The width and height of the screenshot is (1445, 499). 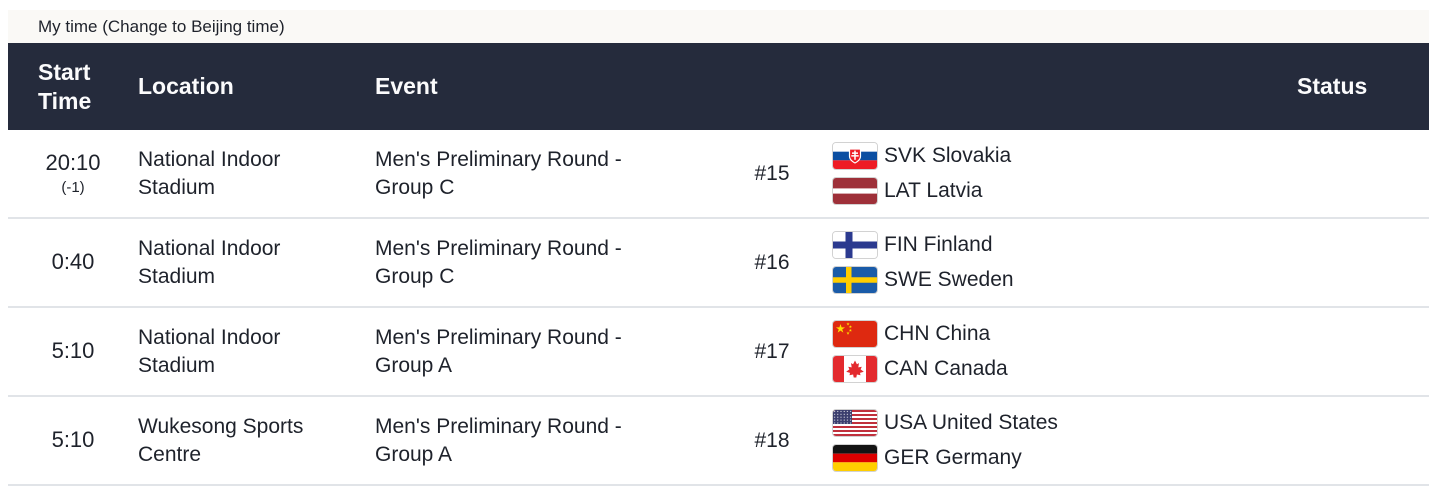 I want to click on flag-svk-icon, so click(x=855, y=156).